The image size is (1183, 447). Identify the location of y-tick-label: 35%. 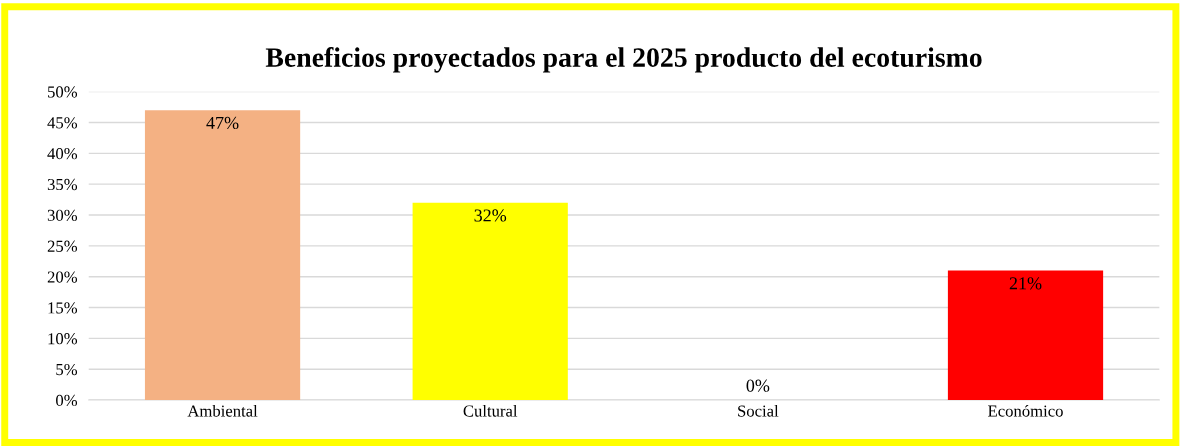
(62, 184).